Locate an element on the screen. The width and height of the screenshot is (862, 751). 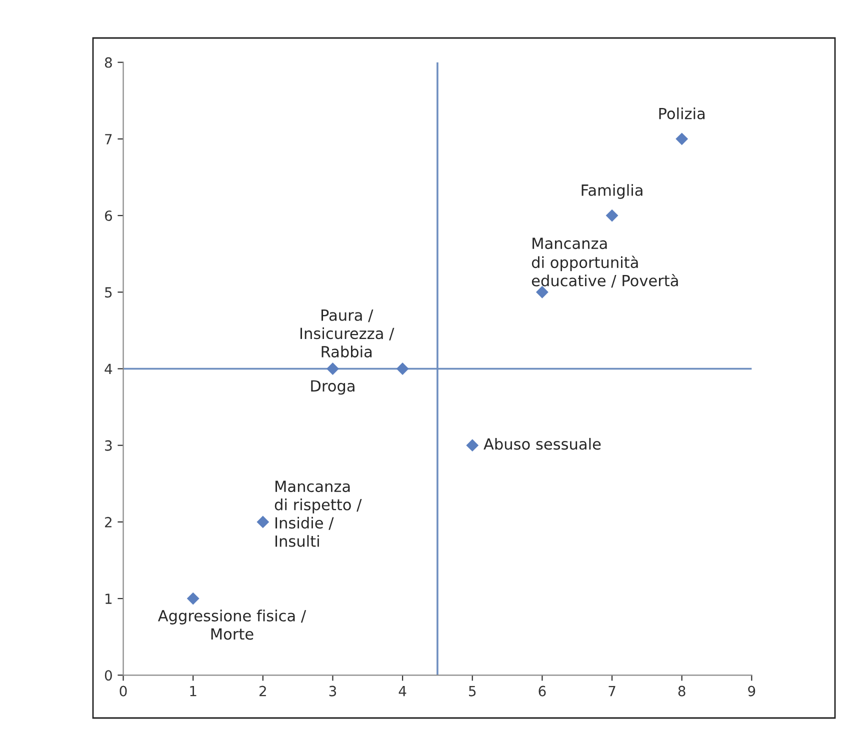
annotation: Droga is located at coordinates (332, 387).